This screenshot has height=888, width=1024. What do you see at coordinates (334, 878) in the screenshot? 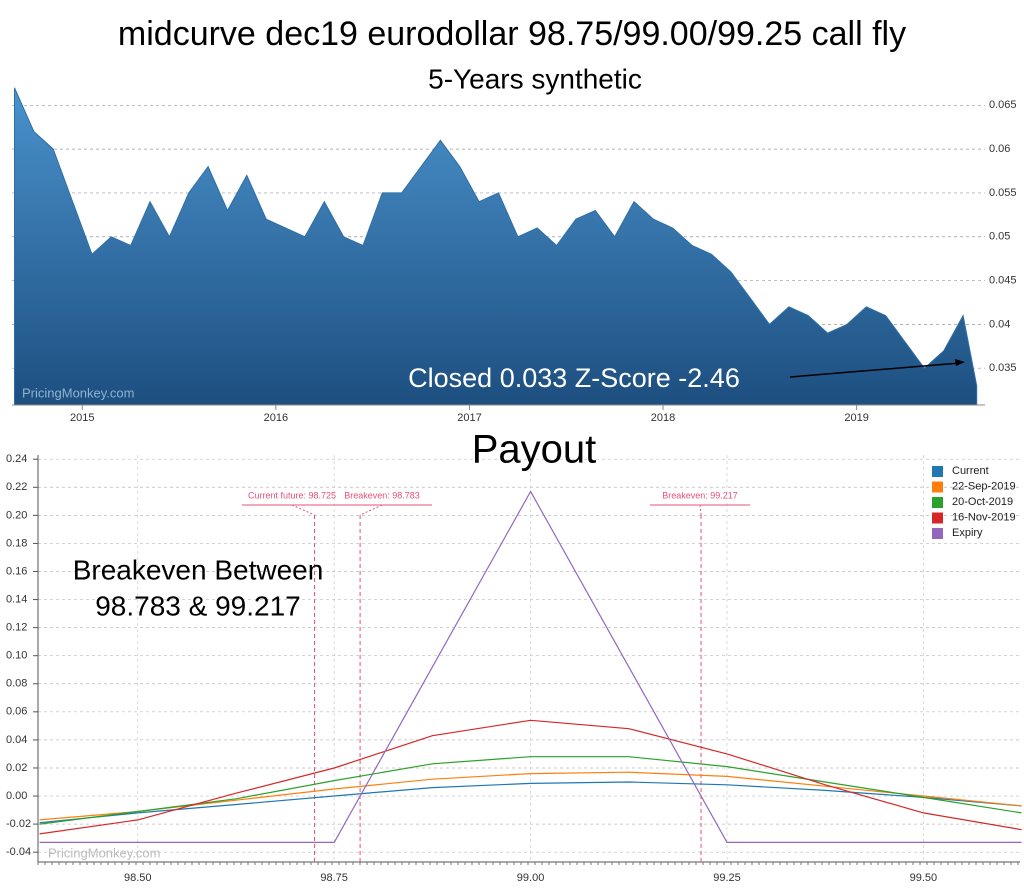
I see `x-tick-label: 98.75` at bounding box center [334, 878].